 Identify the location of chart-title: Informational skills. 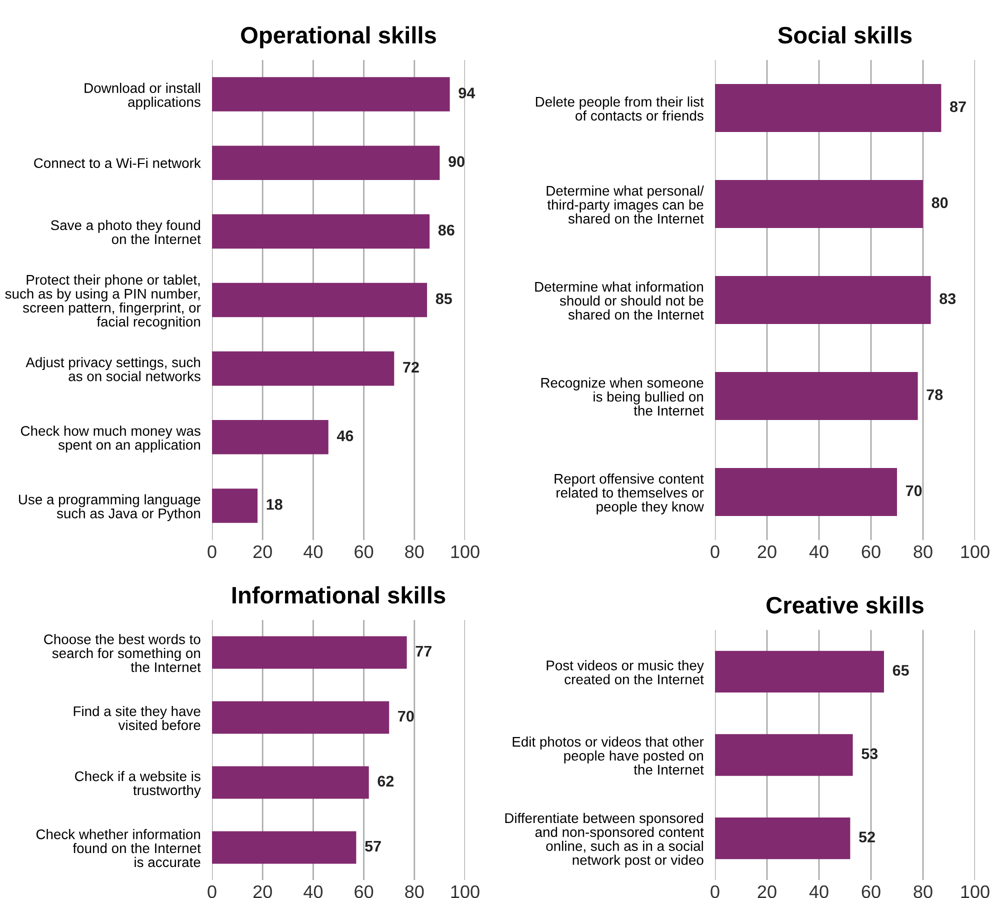
(339, 595).